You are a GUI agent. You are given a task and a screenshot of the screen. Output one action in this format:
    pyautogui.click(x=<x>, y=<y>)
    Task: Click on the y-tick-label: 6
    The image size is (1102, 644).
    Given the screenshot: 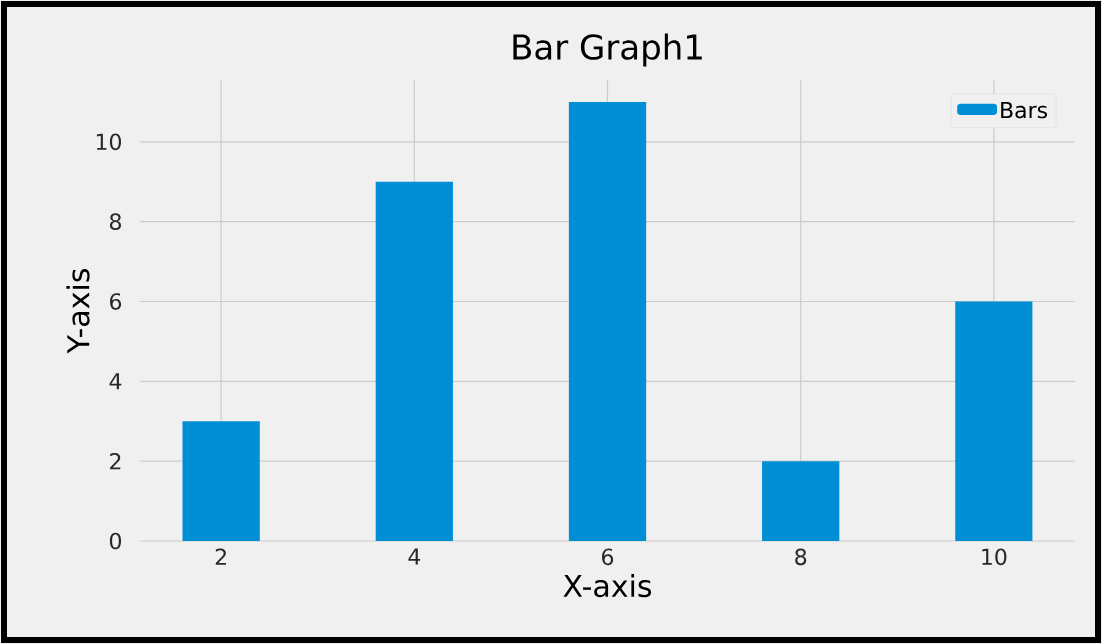 What is the action you would take?
    pyautogui.click(x=116, y=301)
    